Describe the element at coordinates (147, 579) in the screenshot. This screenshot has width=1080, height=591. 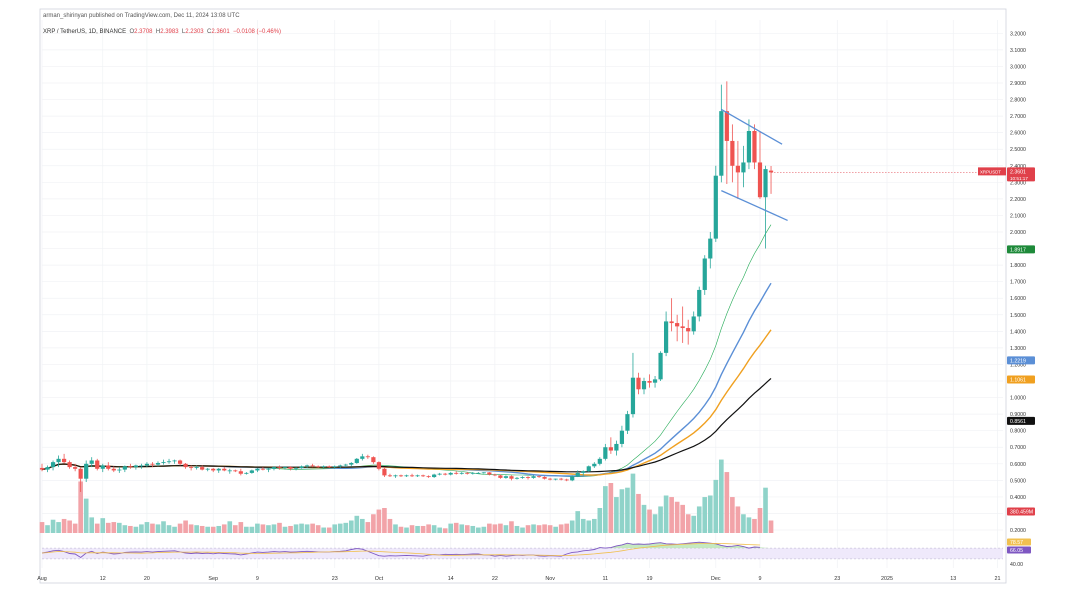
I see `time-tick-label: 20` at that location.